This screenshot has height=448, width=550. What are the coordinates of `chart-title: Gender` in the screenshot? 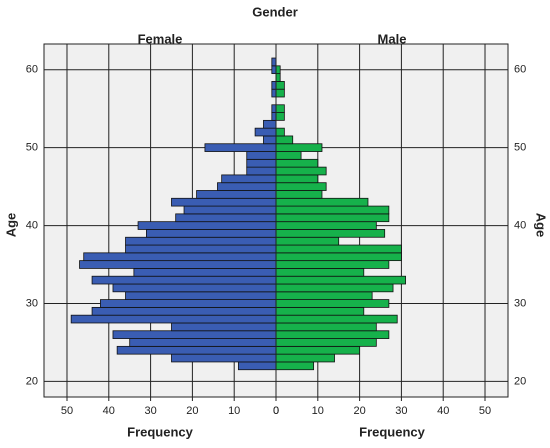 It's located at (275, 11).